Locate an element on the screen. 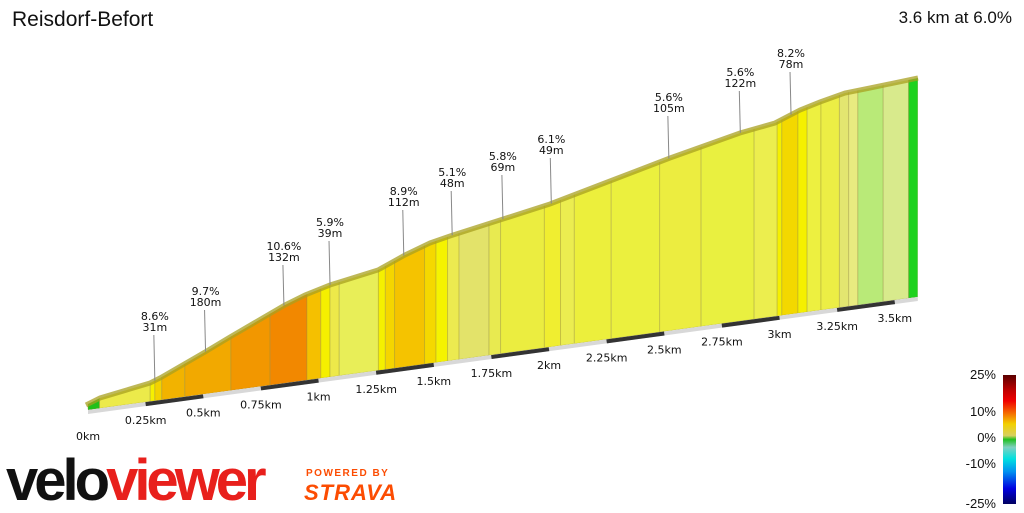  annotation-gradient: 8.9% is located at coordinates (404, 191).